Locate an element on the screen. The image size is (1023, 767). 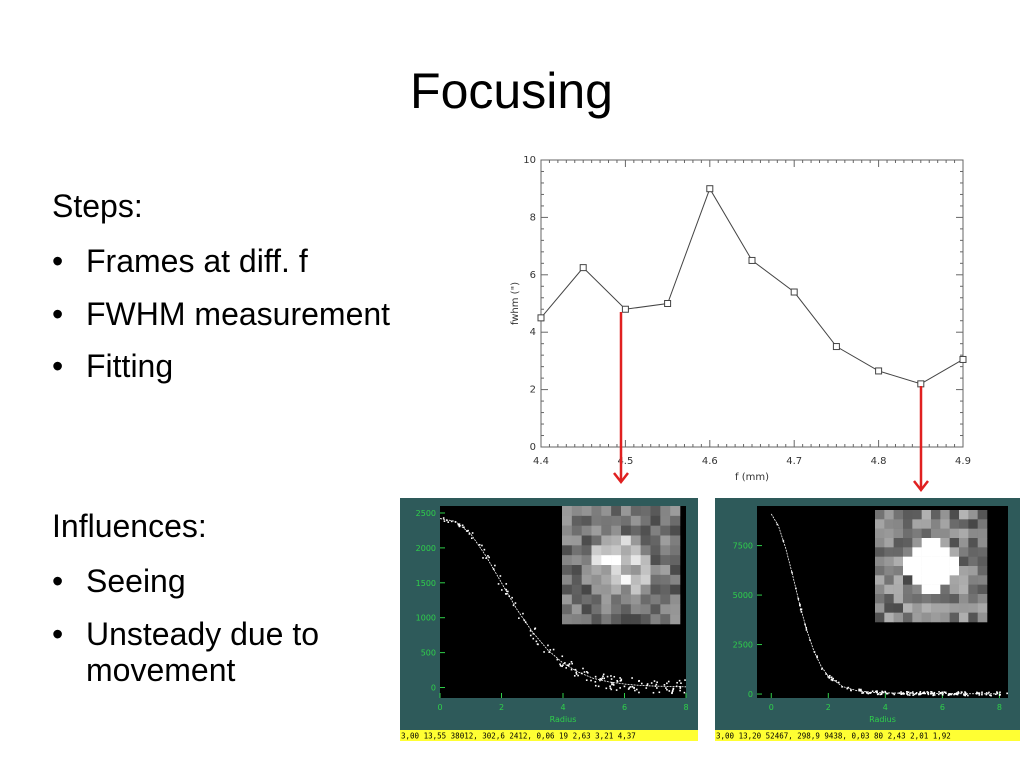
bullet-text: FWHM measurement is located at coordinates (238, 313).